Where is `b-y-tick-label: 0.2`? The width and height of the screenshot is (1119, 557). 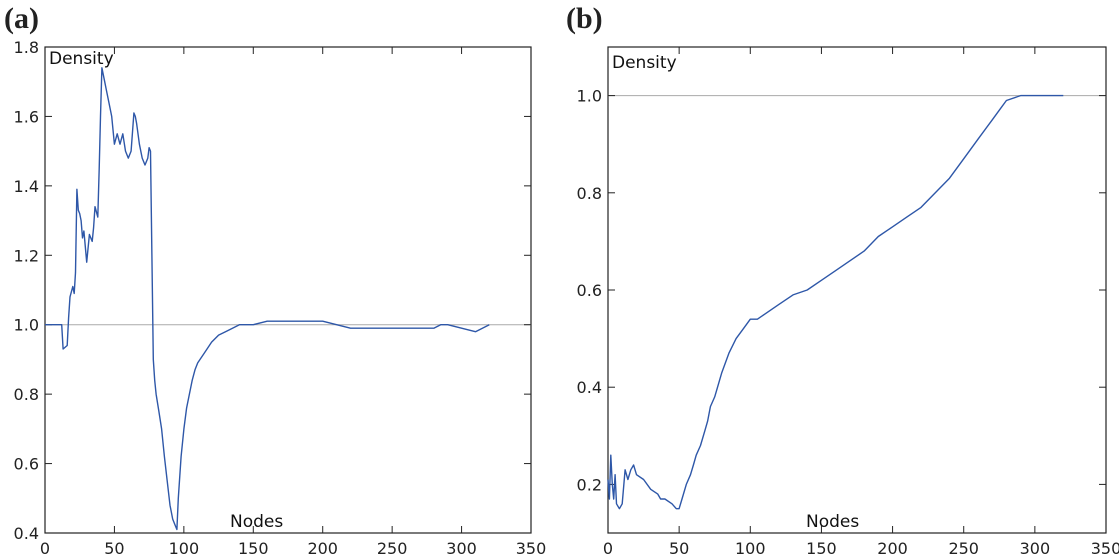 b-y-tick-label: 0.2 is located at coordinates (589, 484).